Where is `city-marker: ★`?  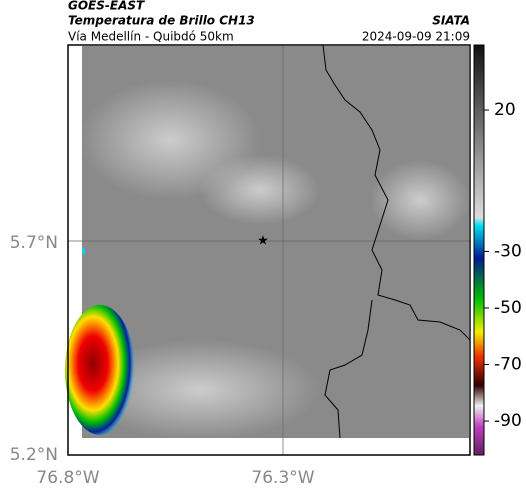 city-marker: ★ is located at coordinates (263, 241).